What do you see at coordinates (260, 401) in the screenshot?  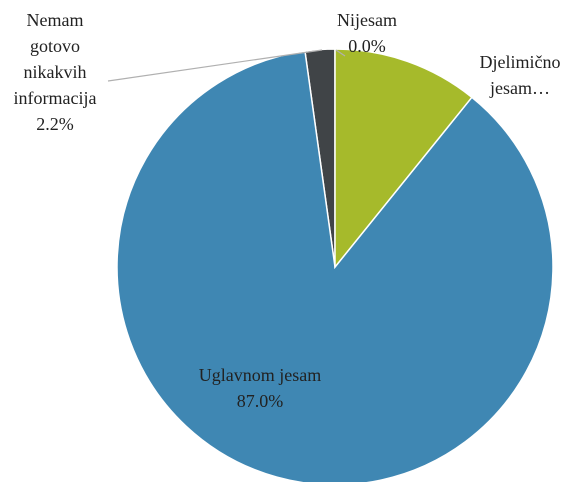 I see `value-label: 87.0%` at bounding box center [260, 401].